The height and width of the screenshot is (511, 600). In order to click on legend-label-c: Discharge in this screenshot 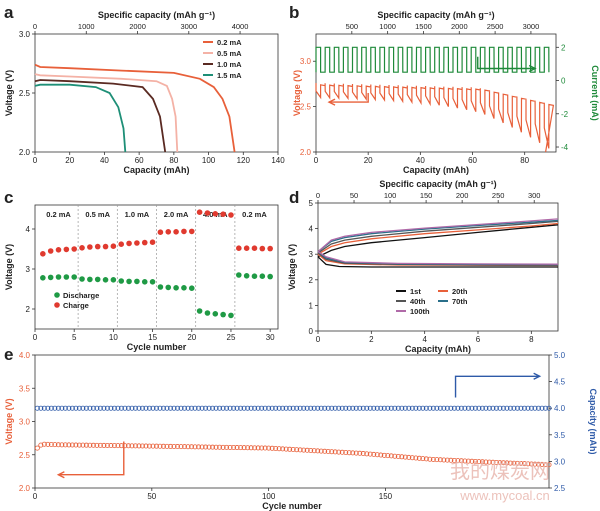, I will do `click(81, 295)`.